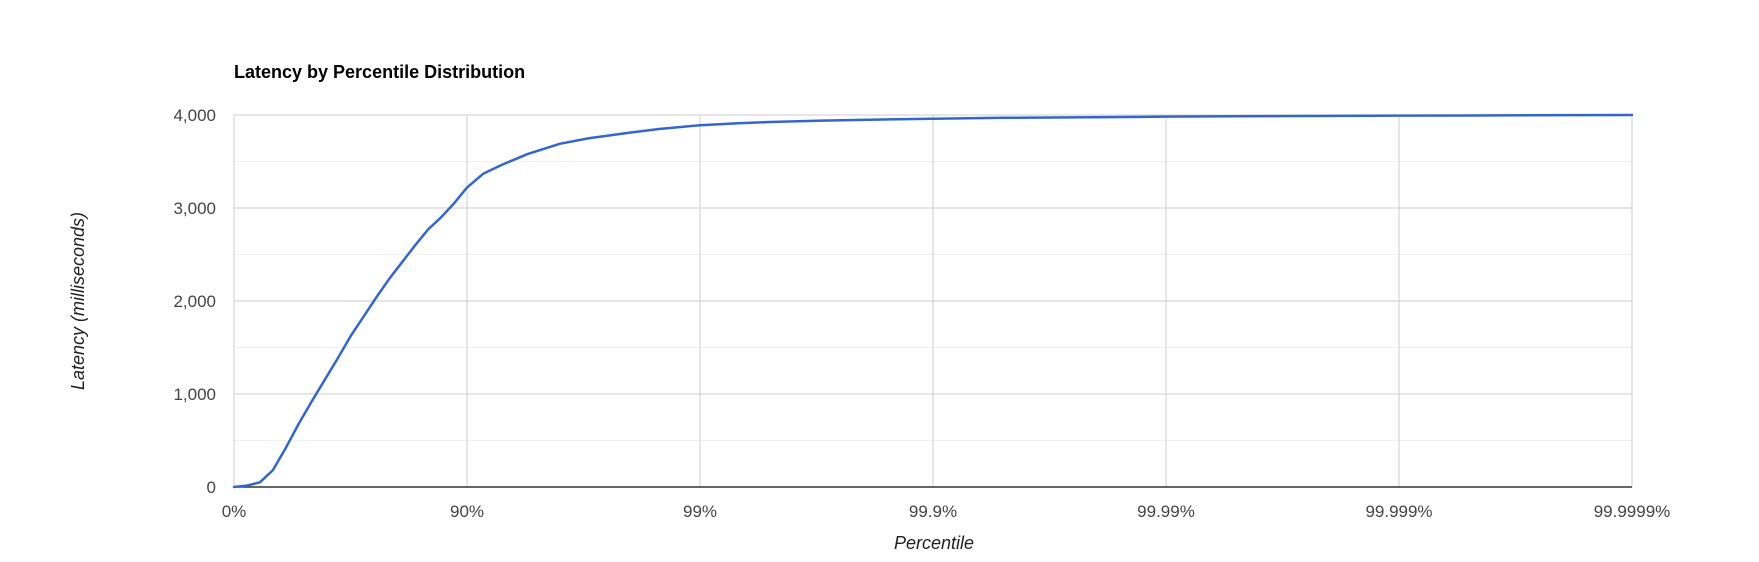  What do you see at coordinates (234, 511) in the screenshot?
I see `x-tick-label: 0%` at bounding box center [234, 511].